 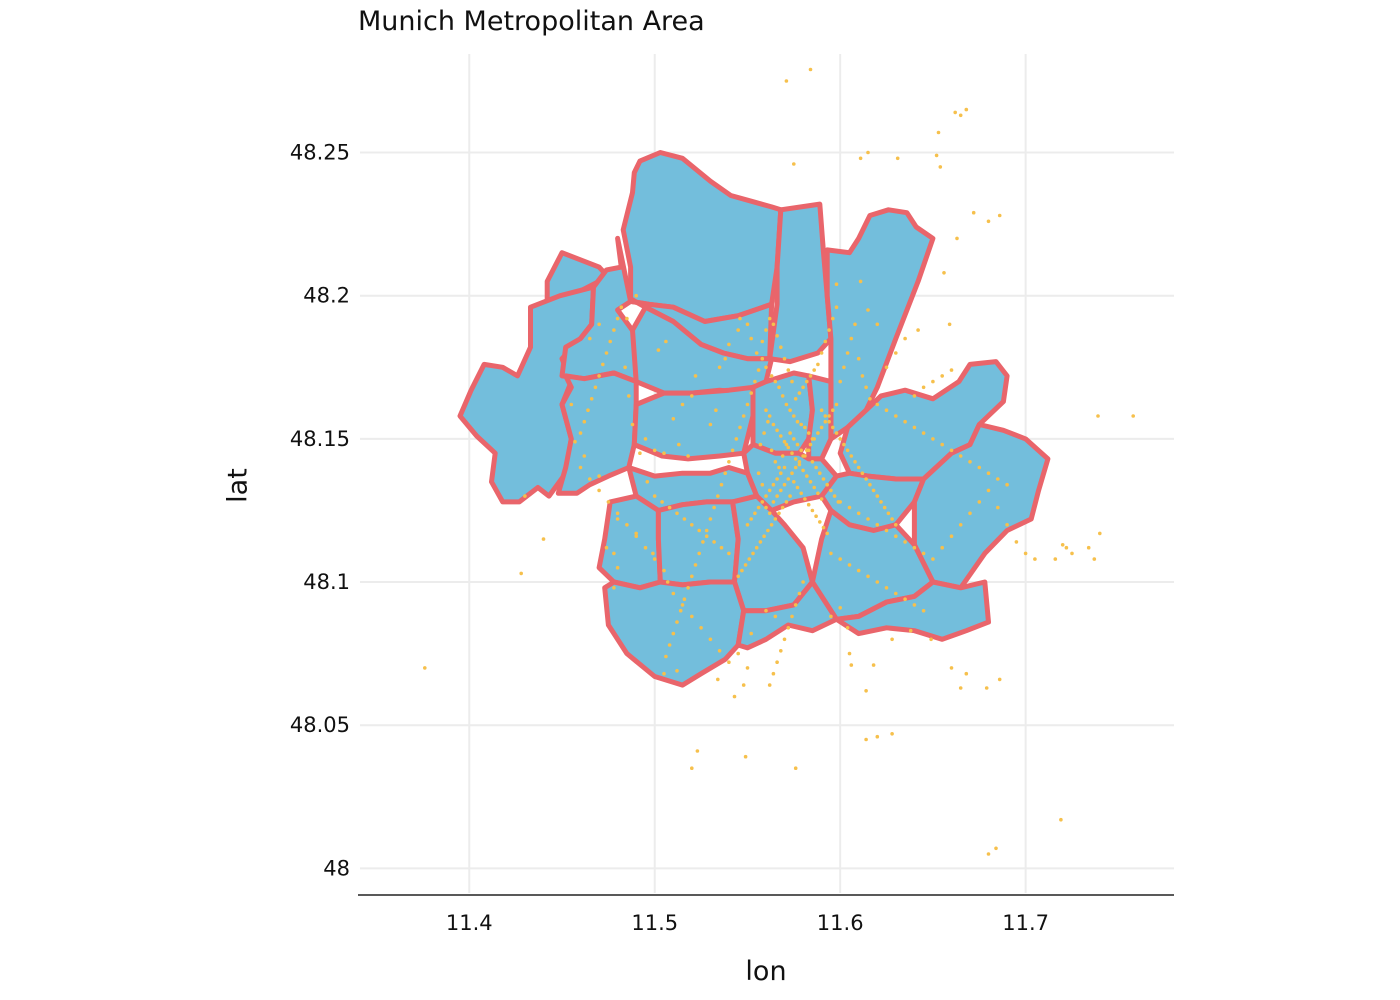 I want to click on y-tick-label: 48.2, so click(x=326, y=296).